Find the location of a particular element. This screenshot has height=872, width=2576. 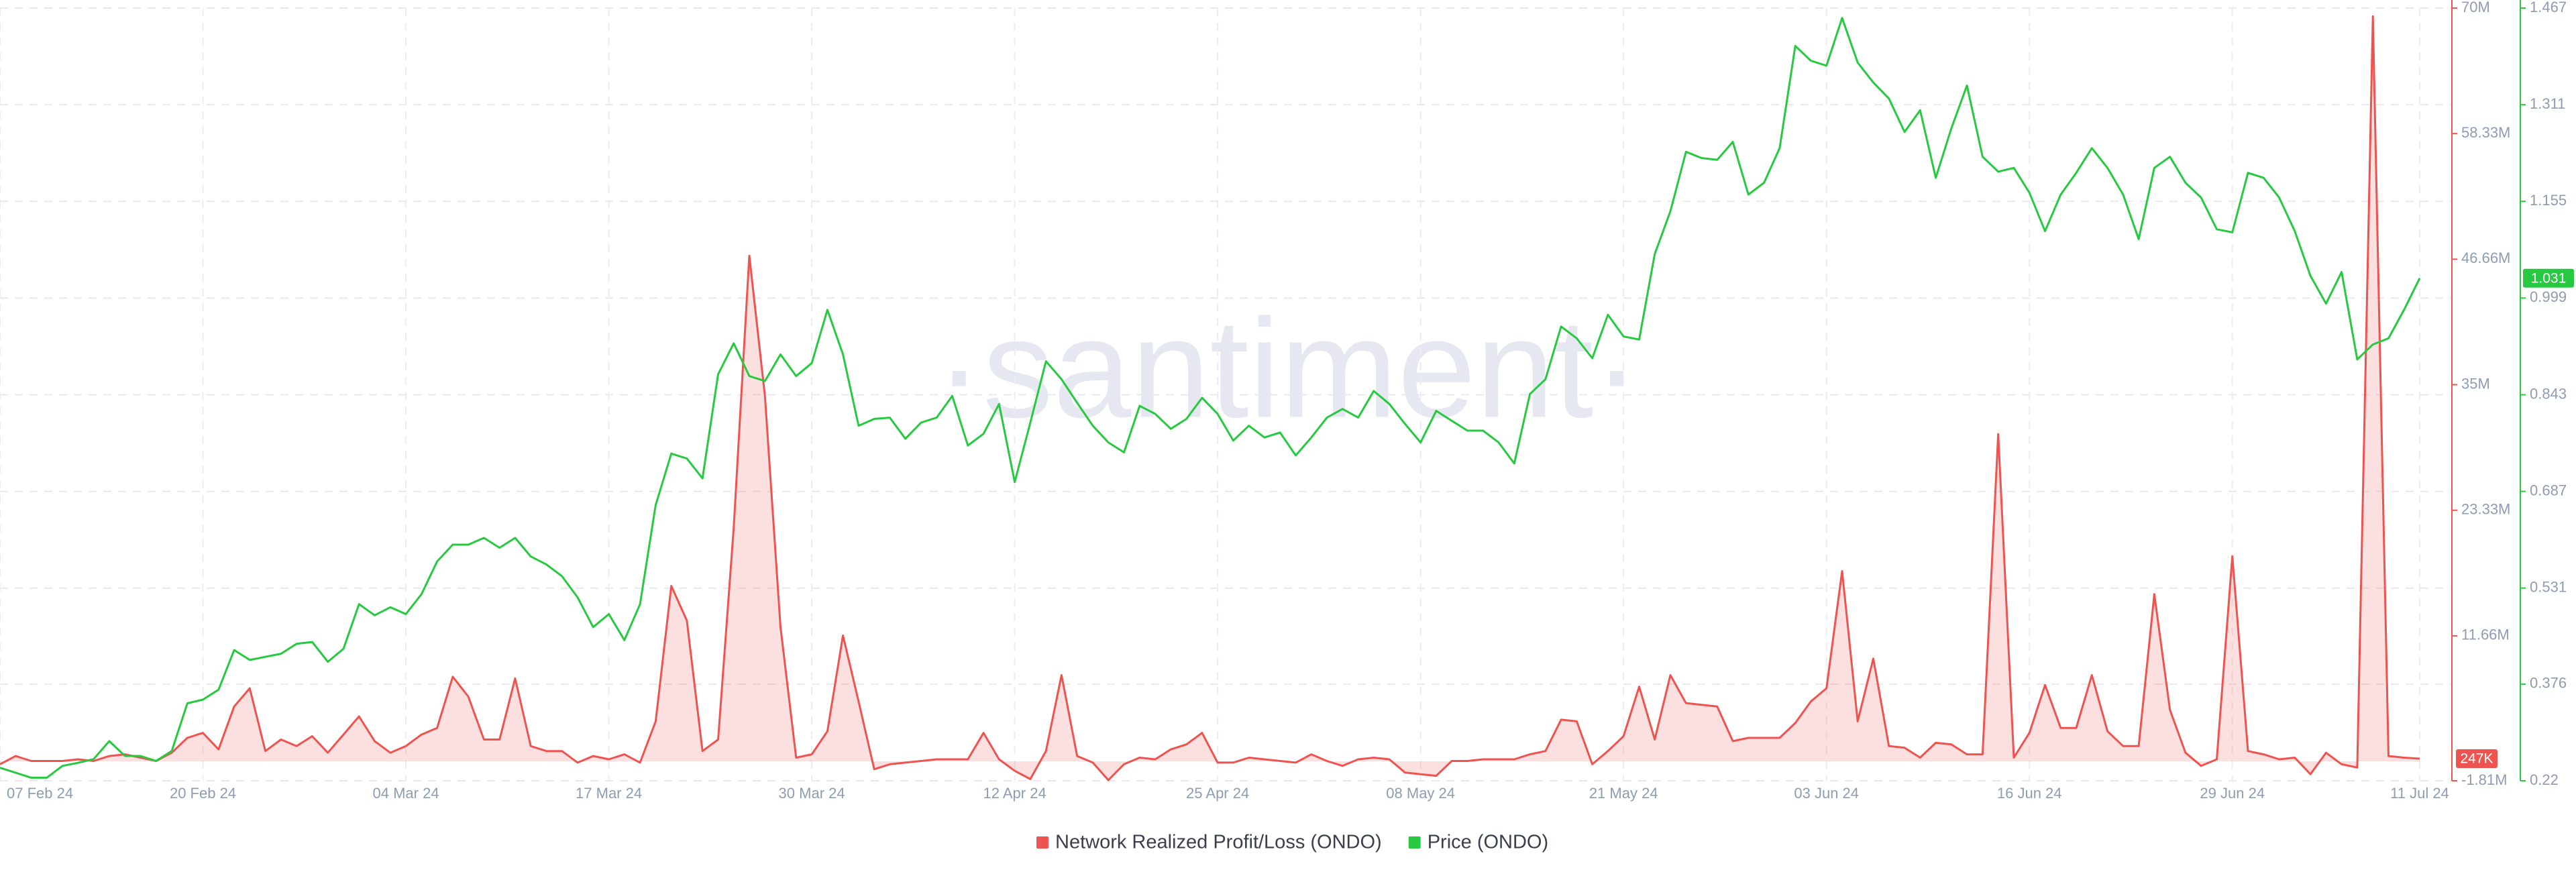

x-tick-label: 17 Mar 24 is located at coordinates (609, 793).